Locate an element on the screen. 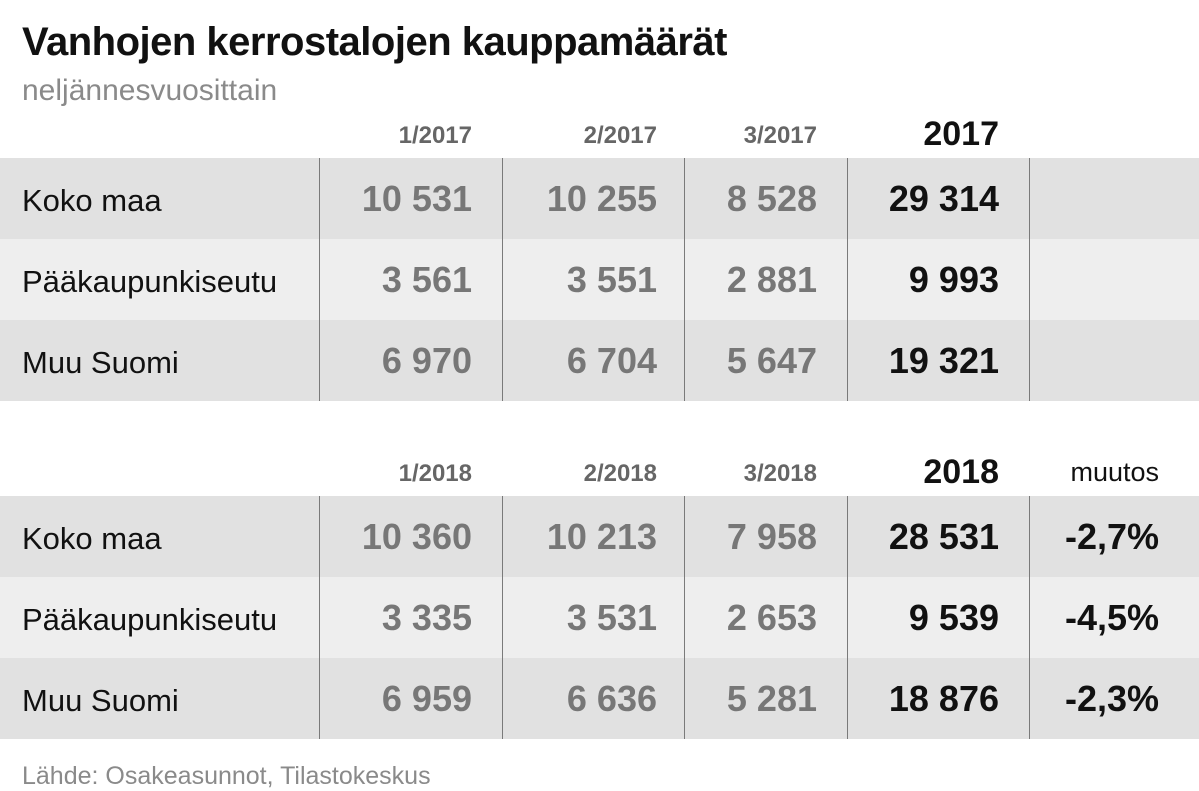 The width and height of the screenshot is (1199, 791). quarter-value: 5 281 is located at coordinates (771, 698).